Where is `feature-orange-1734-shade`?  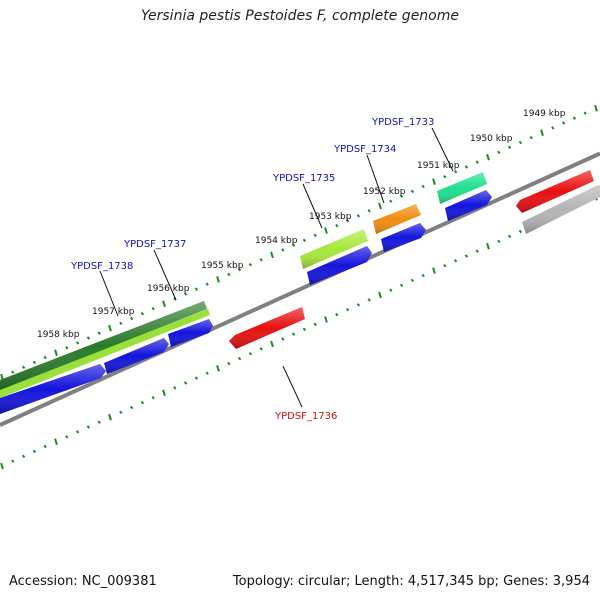
feature-orange-1734-shade is located at coordinates (397, 219).